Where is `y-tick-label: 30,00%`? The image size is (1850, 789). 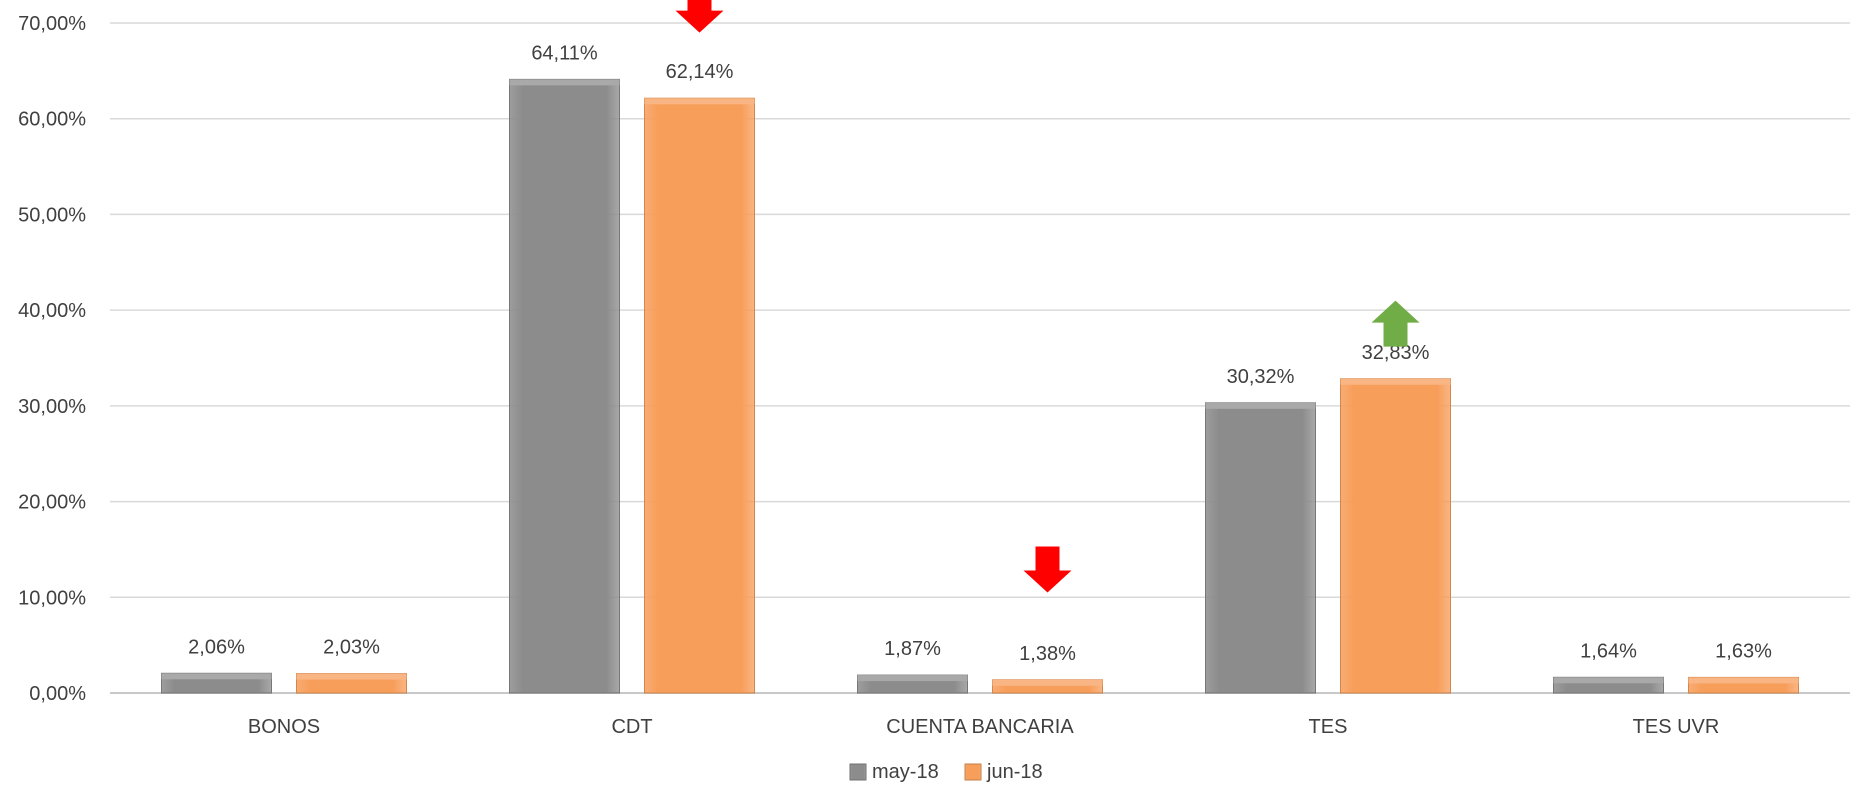 y-tick-label: 30,00% is located at coordinates (52, 407).